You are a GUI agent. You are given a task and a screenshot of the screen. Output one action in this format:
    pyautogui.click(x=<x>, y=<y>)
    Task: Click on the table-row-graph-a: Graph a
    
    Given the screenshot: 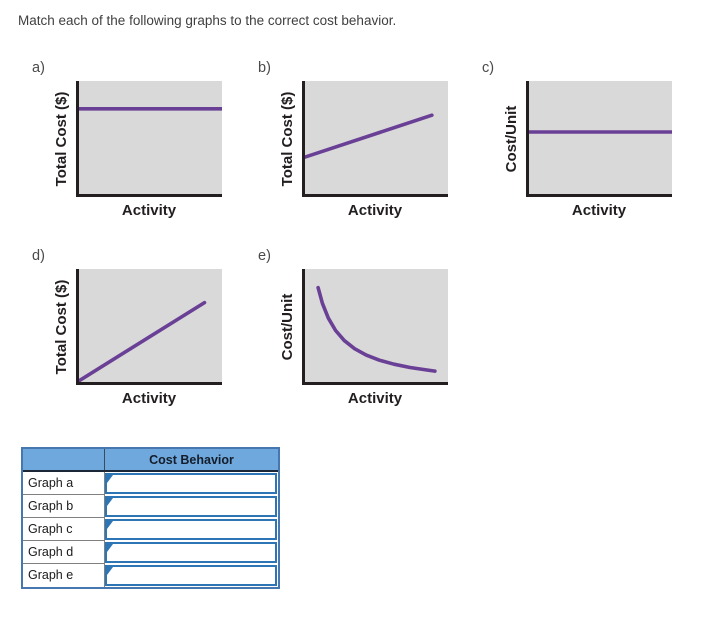 What is the action you would take?
    pyautogui.click(x=150, y=483)
    